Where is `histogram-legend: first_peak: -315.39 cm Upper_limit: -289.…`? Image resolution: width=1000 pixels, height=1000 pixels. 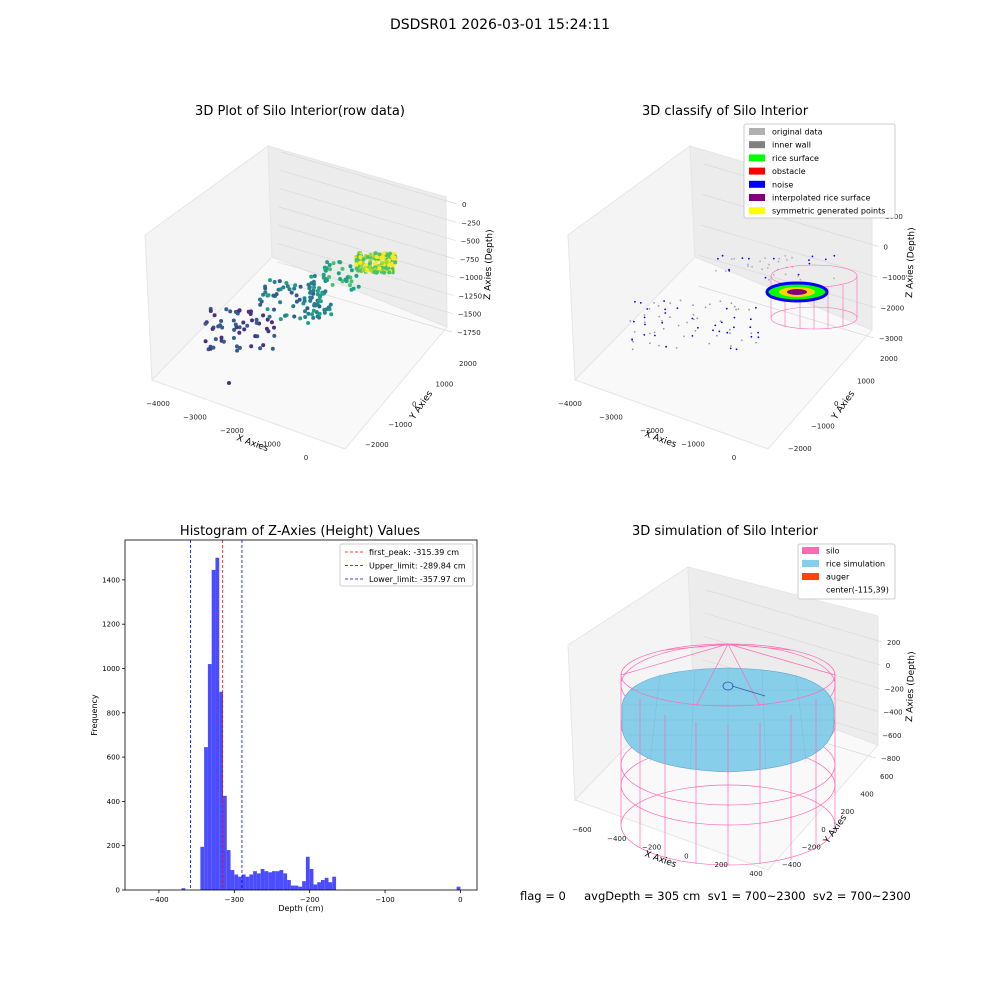 histogram-legend: first_peak: -315.39 cm Upper_limit: -289.… is located at coordinates (406, 565).